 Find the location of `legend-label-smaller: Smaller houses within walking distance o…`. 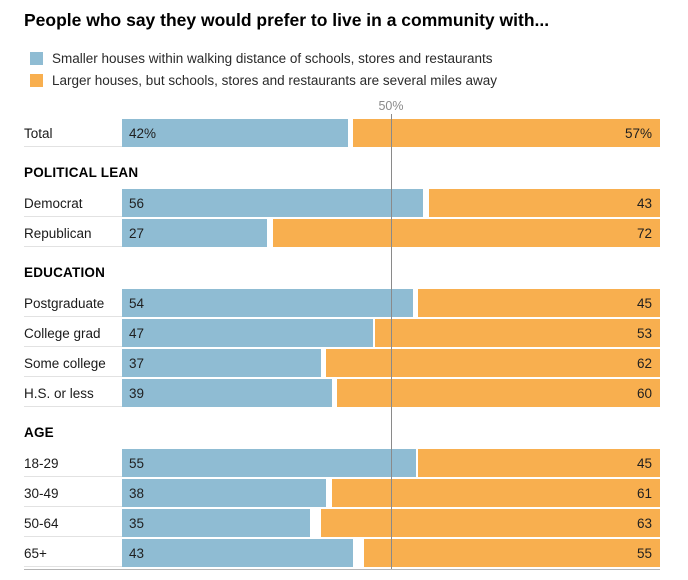

legend-label-smaller: Smaller houses within walking distance o… is located at coordinates (272, 58).